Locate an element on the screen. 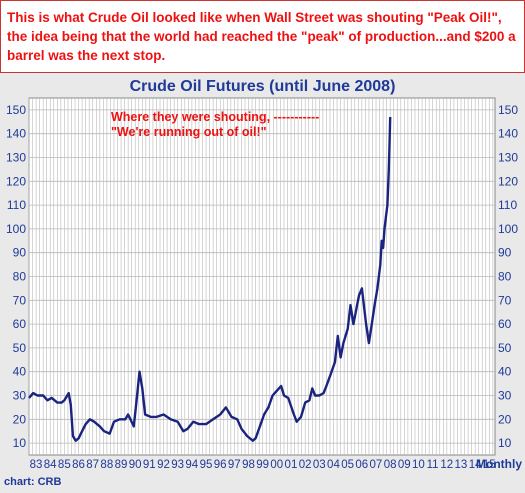  y-tick-label-right: 140 is located at coordinates (508, 134).